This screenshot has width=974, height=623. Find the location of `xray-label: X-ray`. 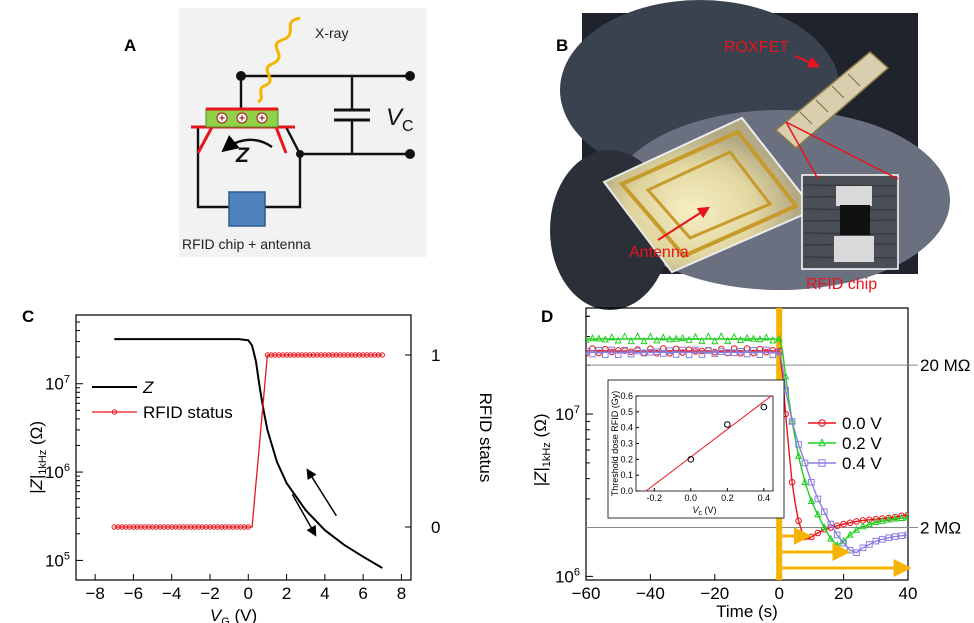

xray-label: X-ray is located at coordinates (331, 33).